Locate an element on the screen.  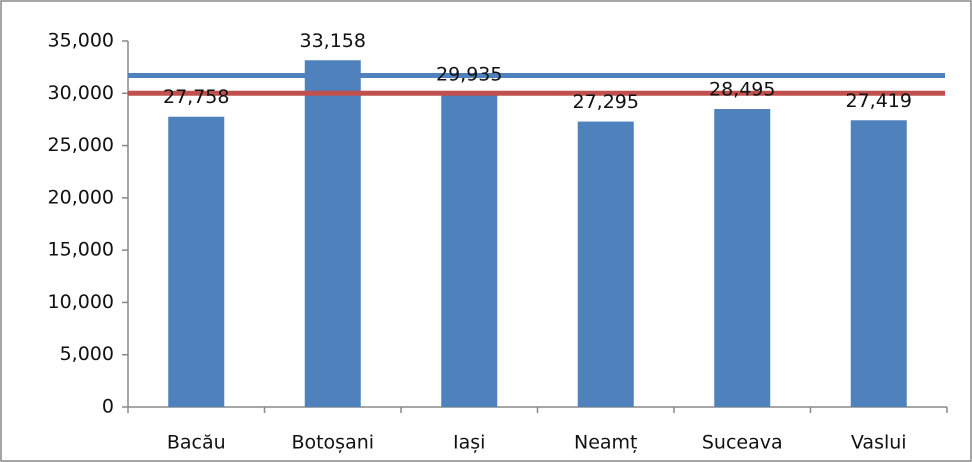
y-tick-label: 15,000 is located at coordinates (81, 250).